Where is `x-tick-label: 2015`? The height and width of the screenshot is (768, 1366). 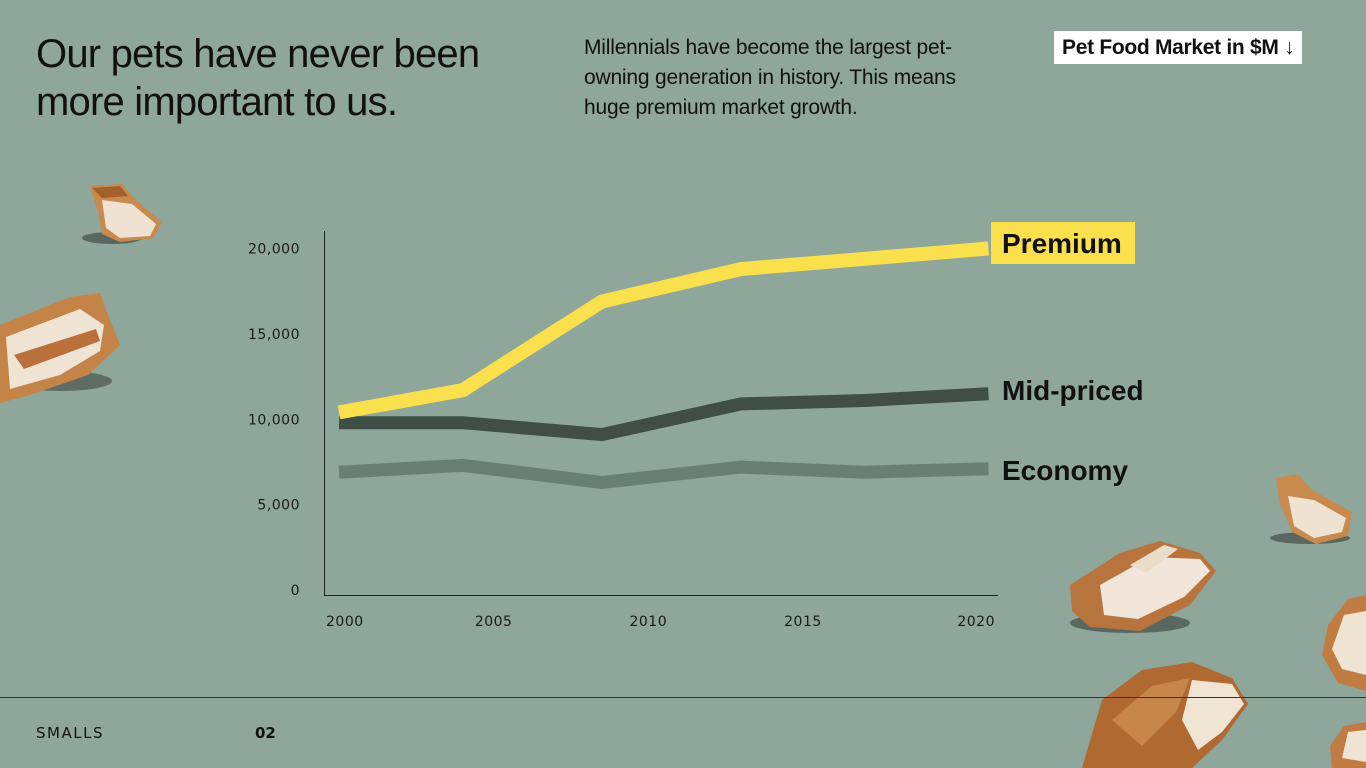 x-tick-label: 2015 is located at coordinates (803, 622).